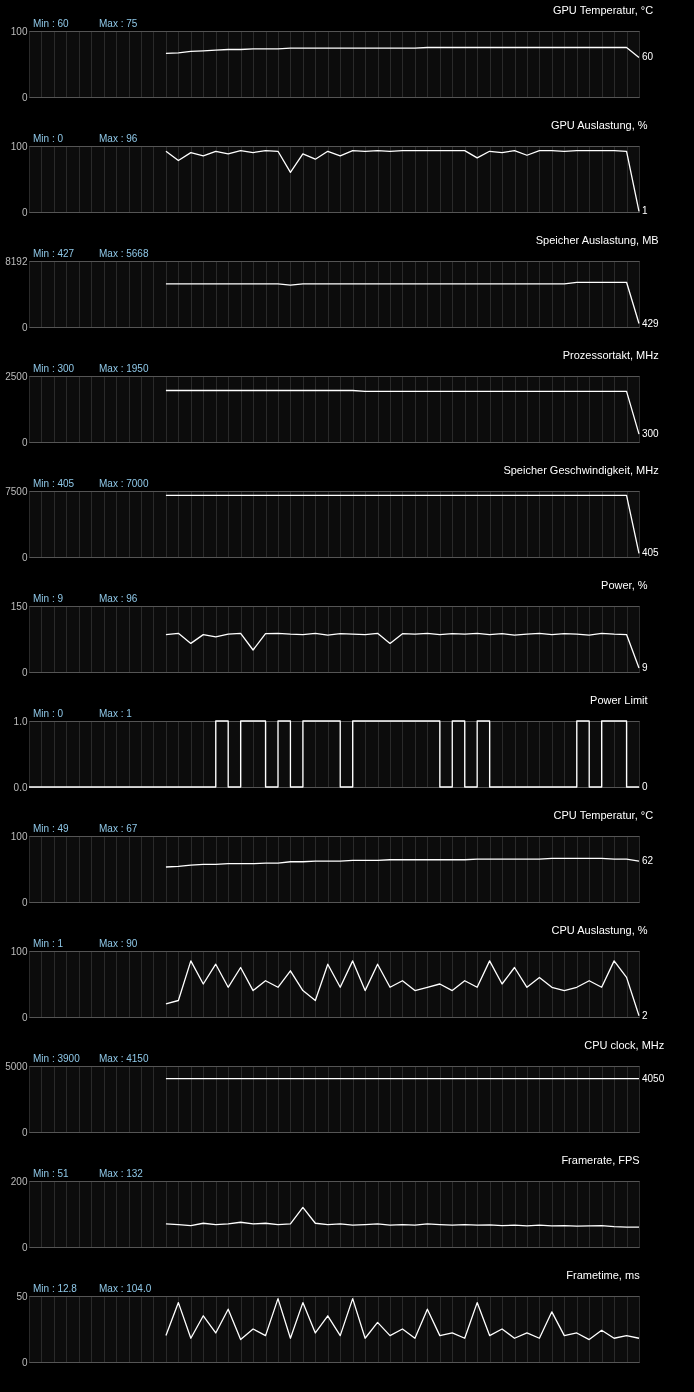  What do you see at coordinates (581, 470) in the screenshot?
I see `chart-title: Speicher Geschwindigkeit, MHz` at bounding box center [581, 470].